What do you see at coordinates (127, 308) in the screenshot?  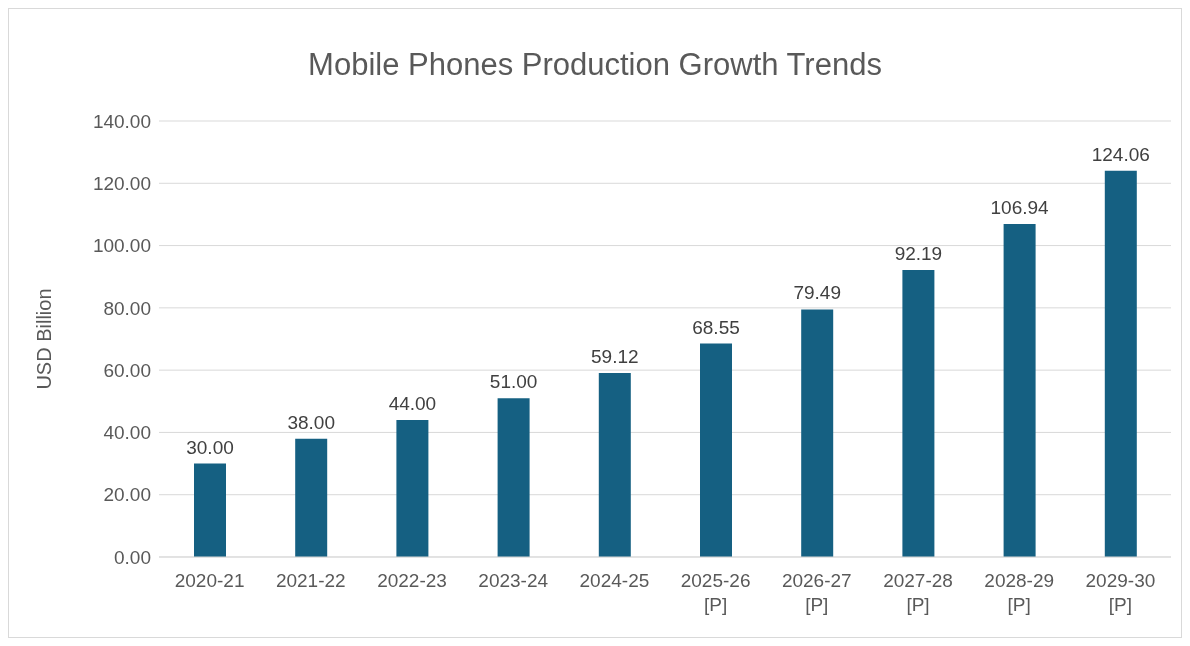 I see `y-tick-label: 80.00` at bounding box center [127, 308].